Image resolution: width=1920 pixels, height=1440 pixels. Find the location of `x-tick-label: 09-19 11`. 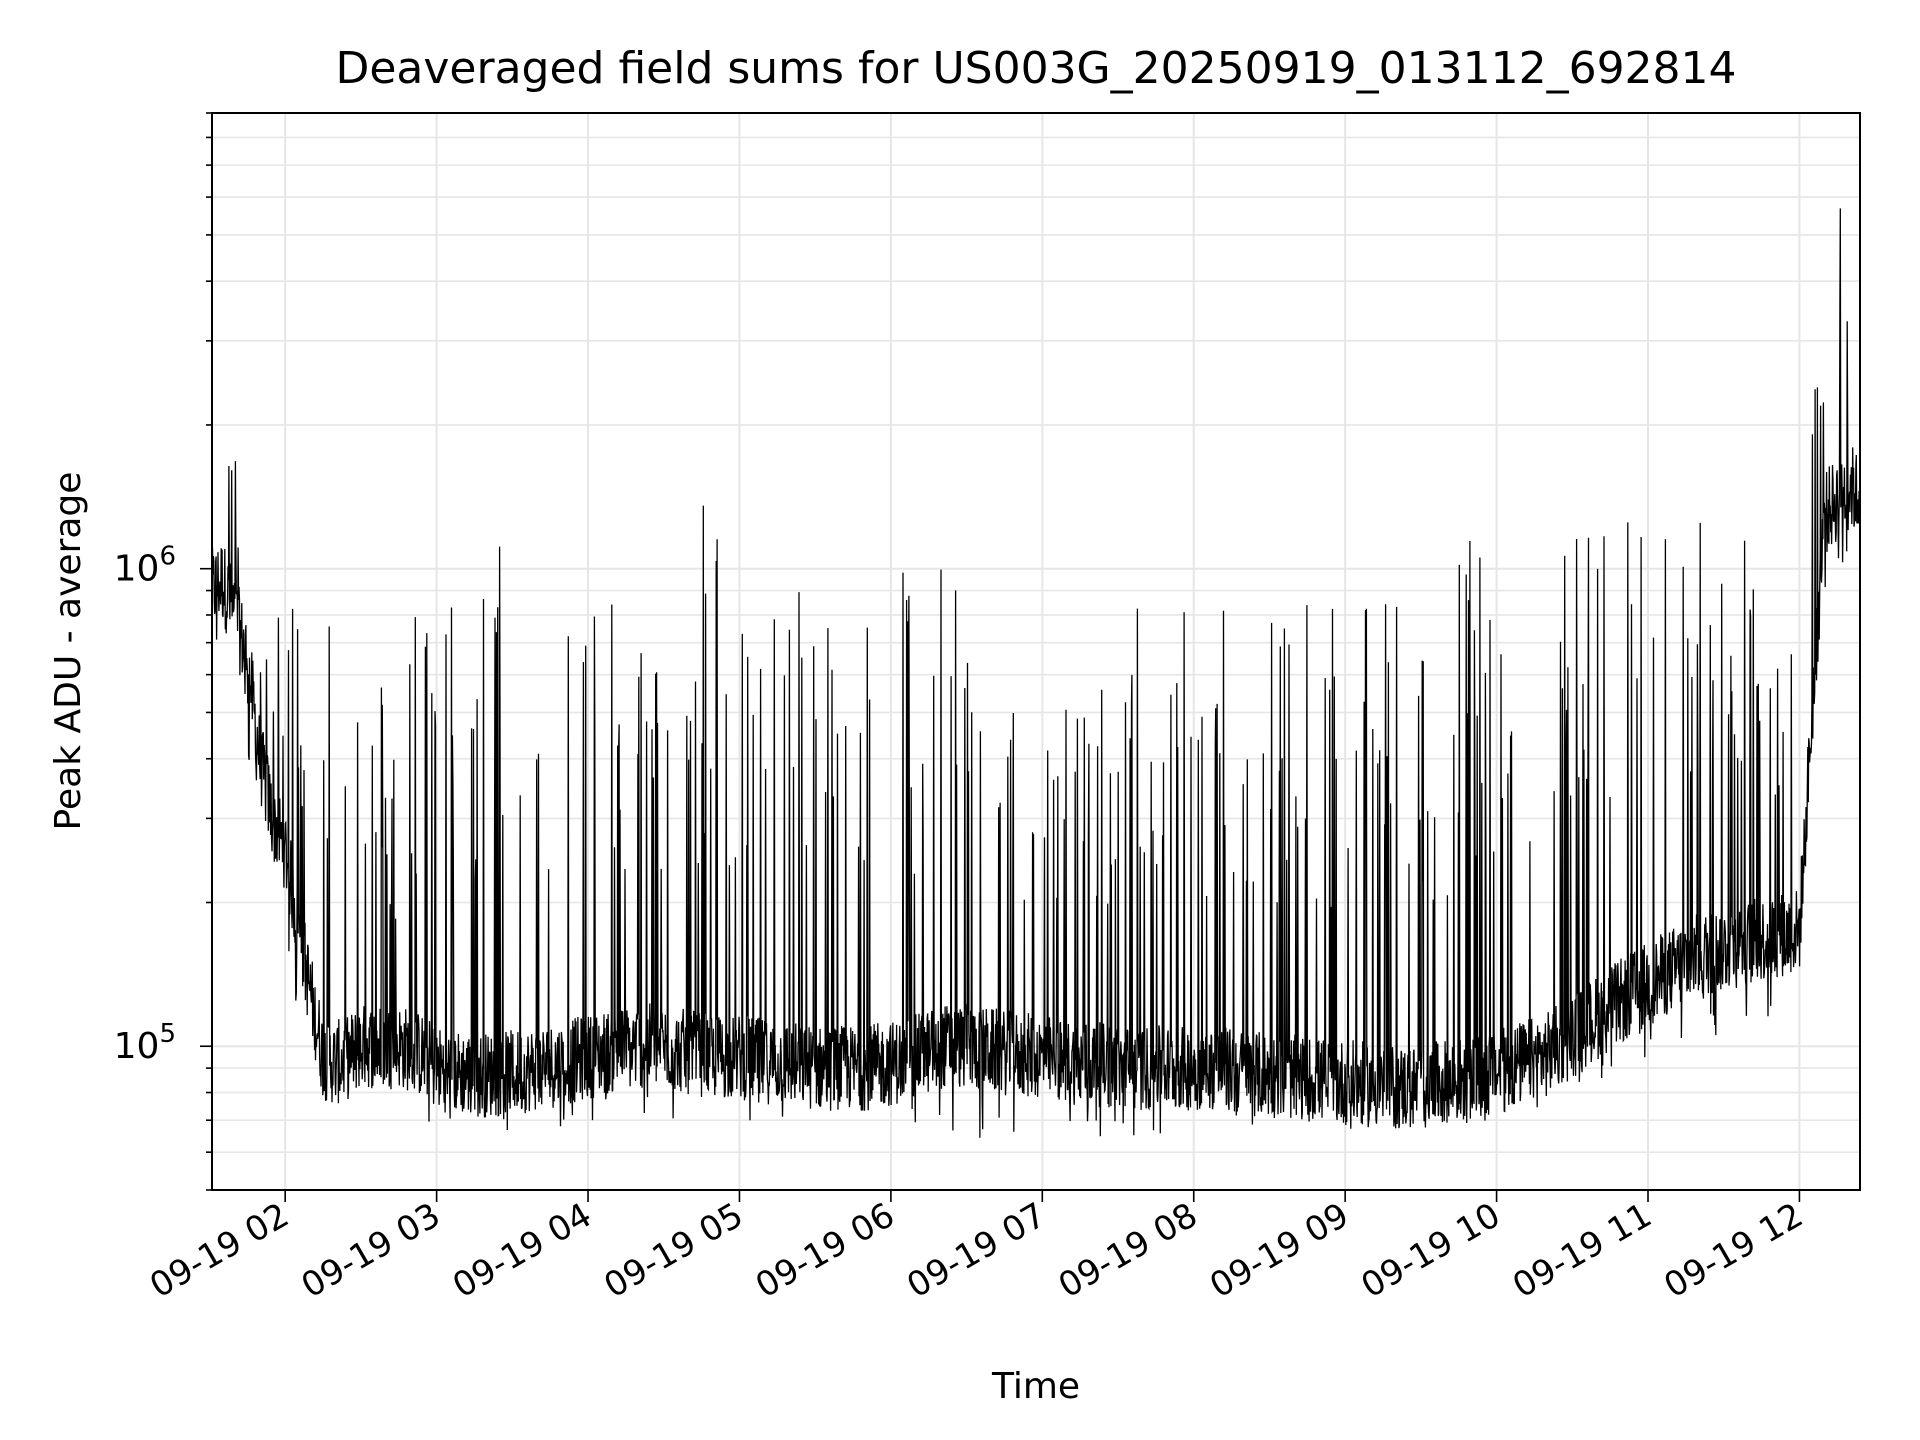

x-tick-label: 09-19 11 is located at coordinates (1582, 1250).